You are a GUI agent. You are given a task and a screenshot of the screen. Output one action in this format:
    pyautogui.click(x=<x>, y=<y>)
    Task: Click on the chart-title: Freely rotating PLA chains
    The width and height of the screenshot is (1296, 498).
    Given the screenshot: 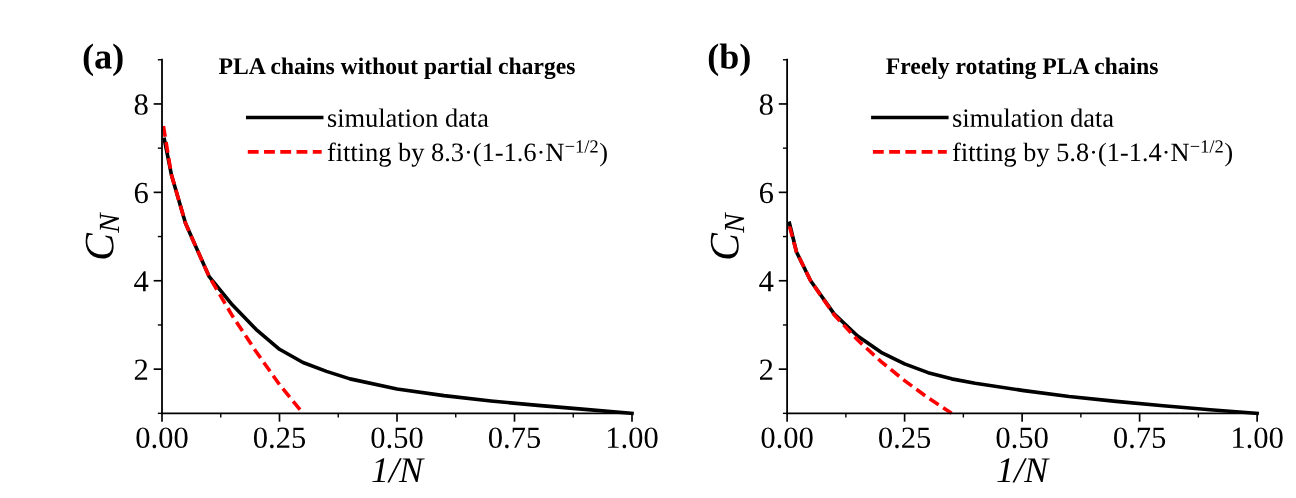 What is the action you would take?
    pyautogui.click(x=1022, y=68)
    